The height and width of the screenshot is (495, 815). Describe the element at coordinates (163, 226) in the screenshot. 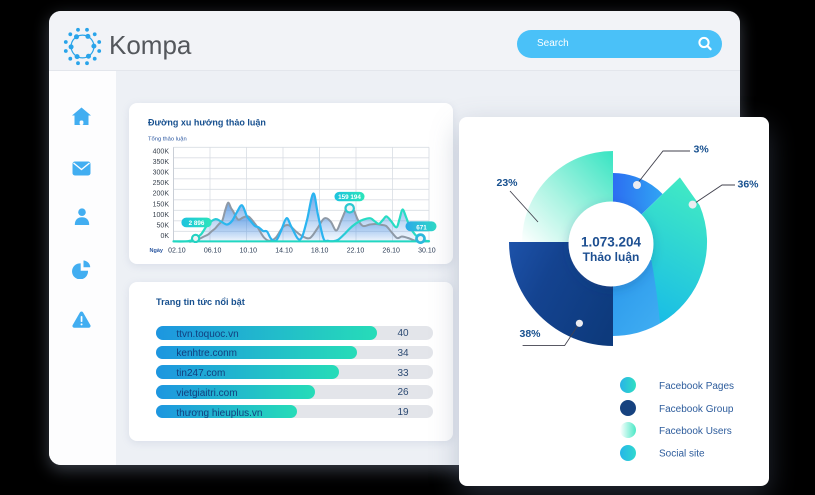

I see `svg-text: 50K` at that location.